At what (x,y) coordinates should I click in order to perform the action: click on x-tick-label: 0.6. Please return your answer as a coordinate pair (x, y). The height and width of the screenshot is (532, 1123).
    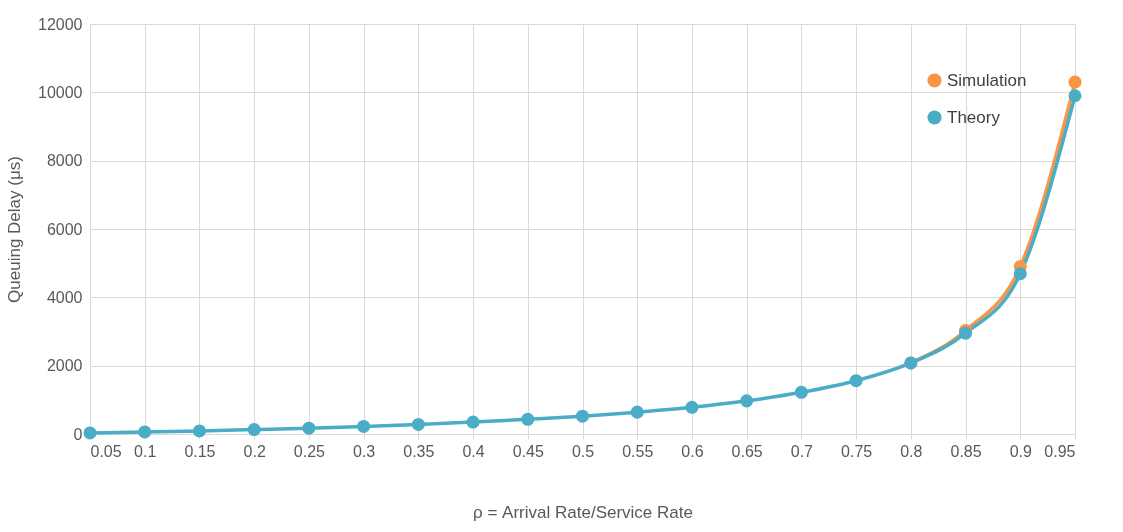
    Looking at the image, I should click on (692, 451).